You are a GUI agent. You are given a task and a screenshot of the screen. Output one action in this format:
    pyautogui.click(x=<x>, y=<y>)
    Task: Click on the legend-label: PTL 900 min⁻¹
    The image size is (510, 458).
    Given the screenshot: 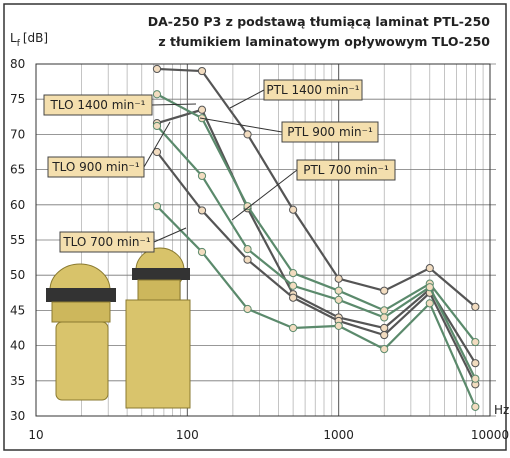 What is the action you would take?
    pyautogui.click(x=330, y=132)
    